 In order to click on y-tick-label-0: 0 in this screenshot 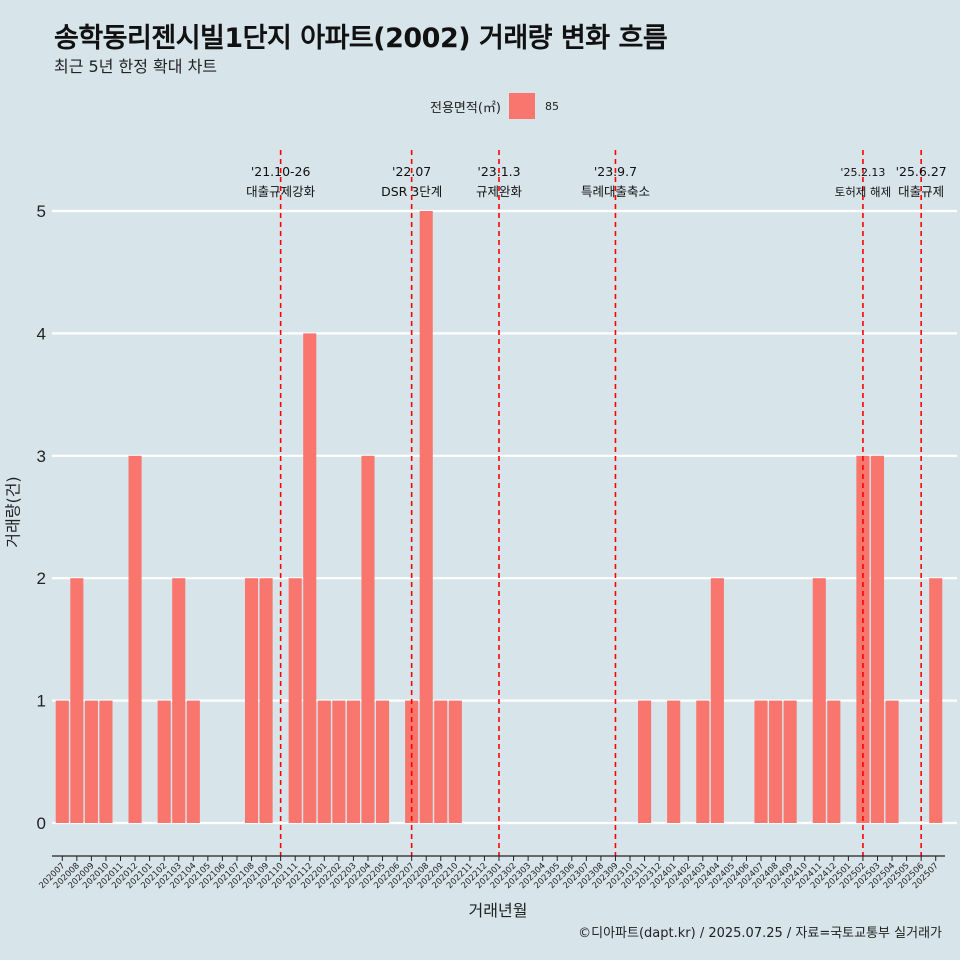, I will do `click(41, 823)`.